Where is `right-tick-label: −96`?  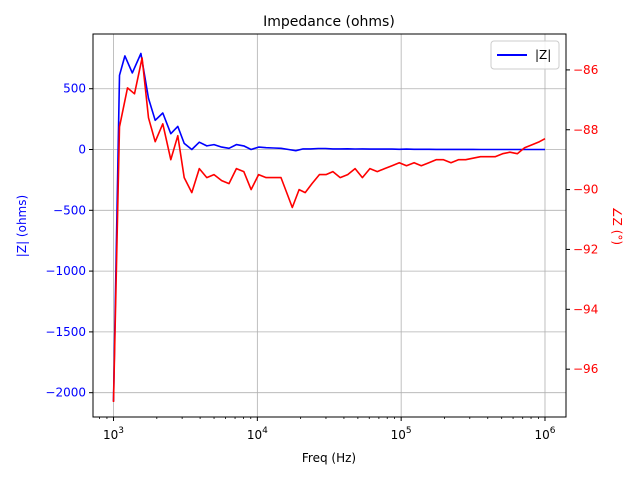
right-tick-label: −96 is located at coordinates (585, 369).